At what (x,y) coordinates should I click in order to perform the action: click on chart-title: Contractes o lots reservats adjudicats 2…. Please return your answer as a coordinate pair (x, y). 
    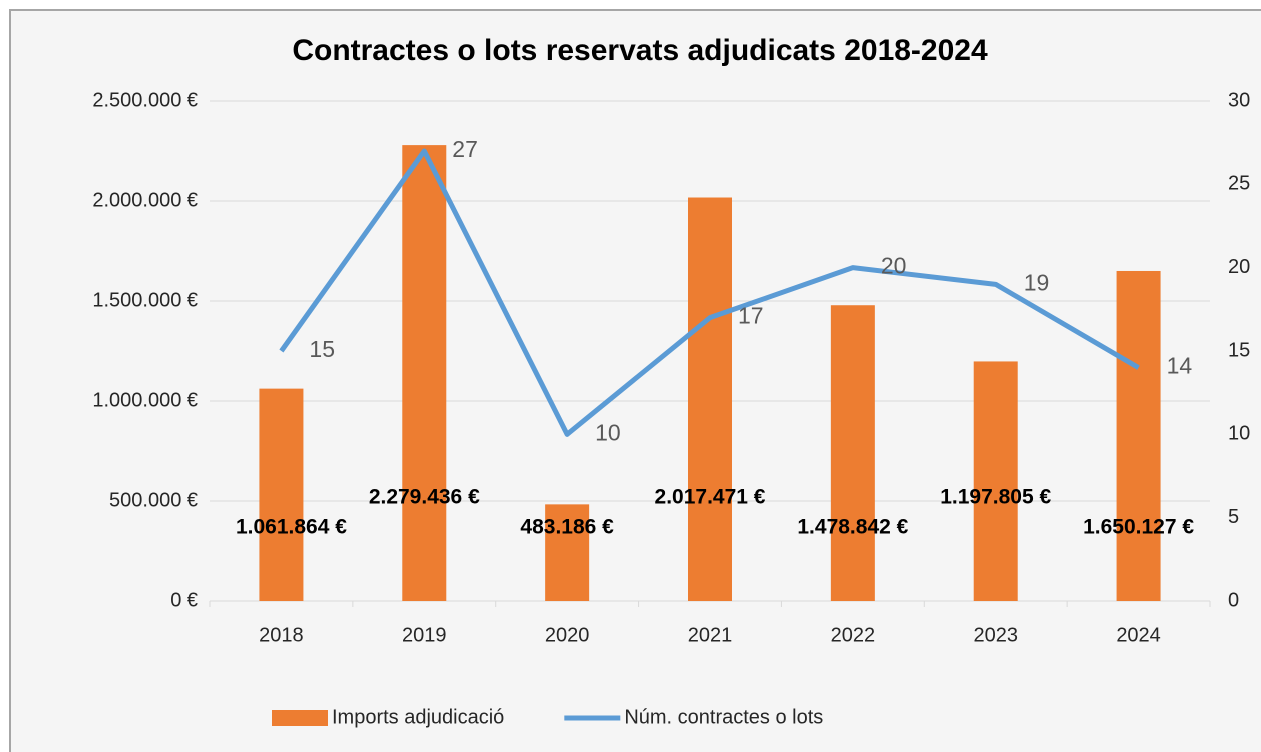
    Looking at the image, I should click on (640, 50).